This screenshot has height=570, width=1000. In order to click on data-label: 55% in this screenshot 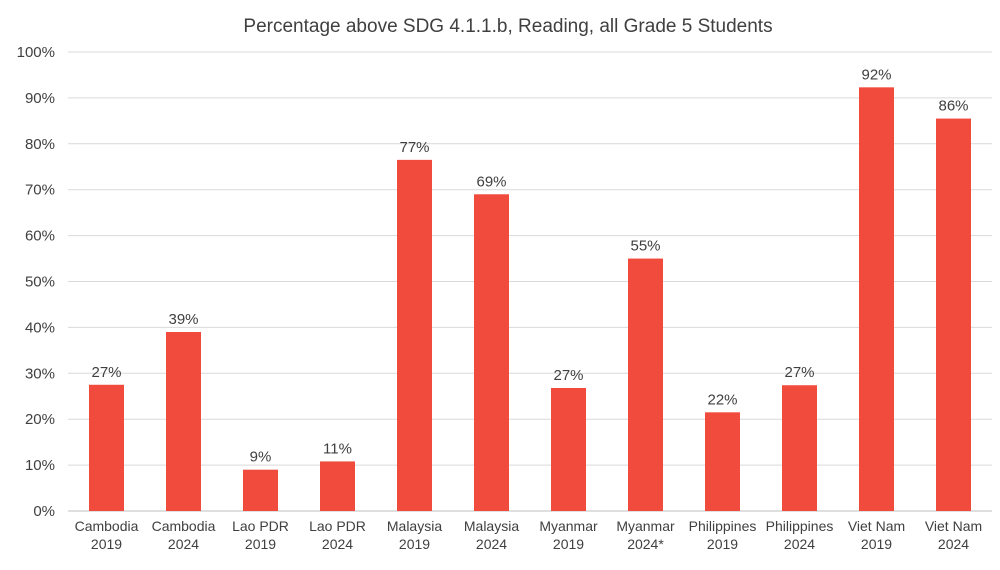, I will do `click(645, 246)`.